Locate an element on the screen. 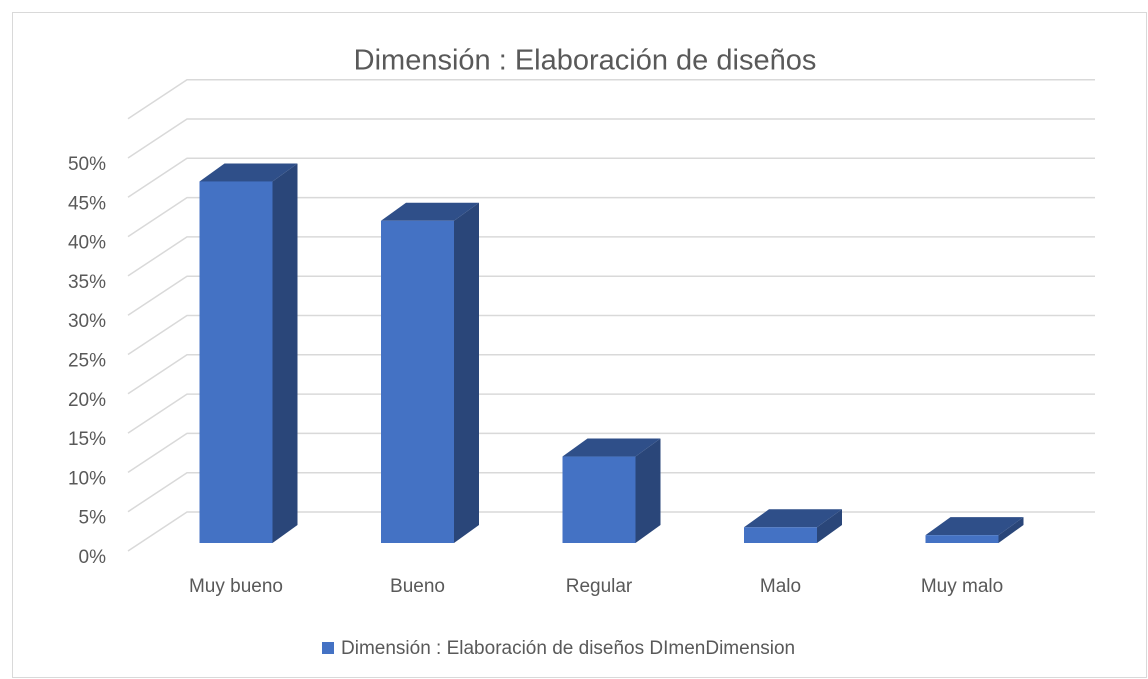 The height and width of the screenshot is (679, 1148). x-tick-label: Muy bueno is located at coordinates (236, 586).